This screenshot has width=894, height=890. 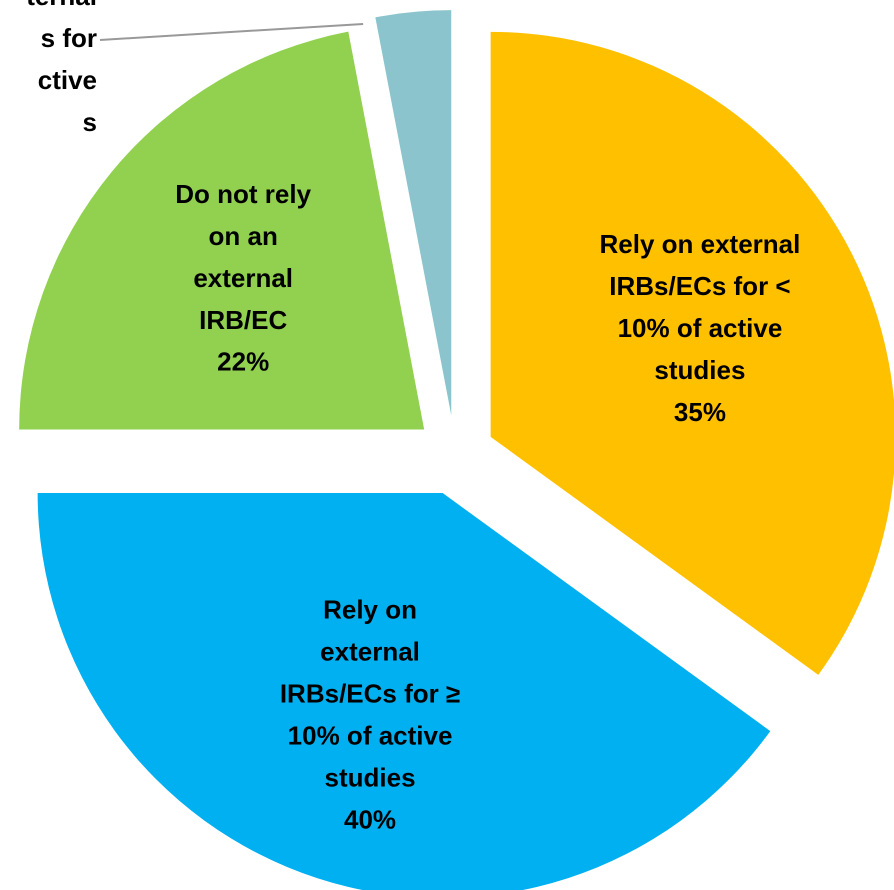 What do you see at coordinates (370, 819) in the screenshot?
I see `slice-value-label: 40%` at bounding box center [370, 819].